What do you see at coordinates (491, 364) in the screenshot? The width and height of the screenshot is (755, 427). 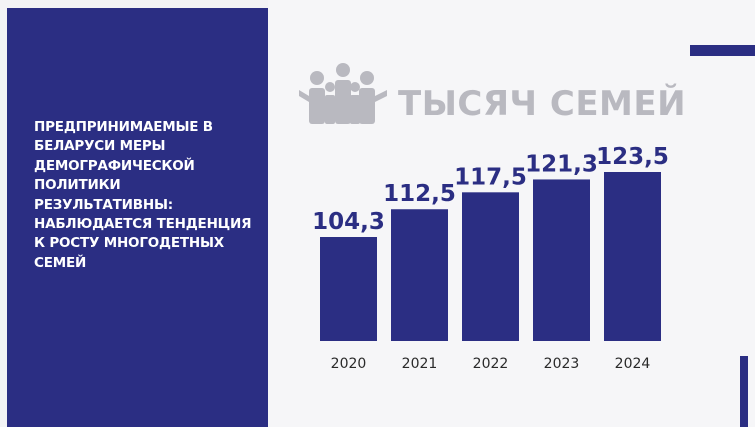 I see `year-label-2022: 2022` at bounding box center [491, 364].